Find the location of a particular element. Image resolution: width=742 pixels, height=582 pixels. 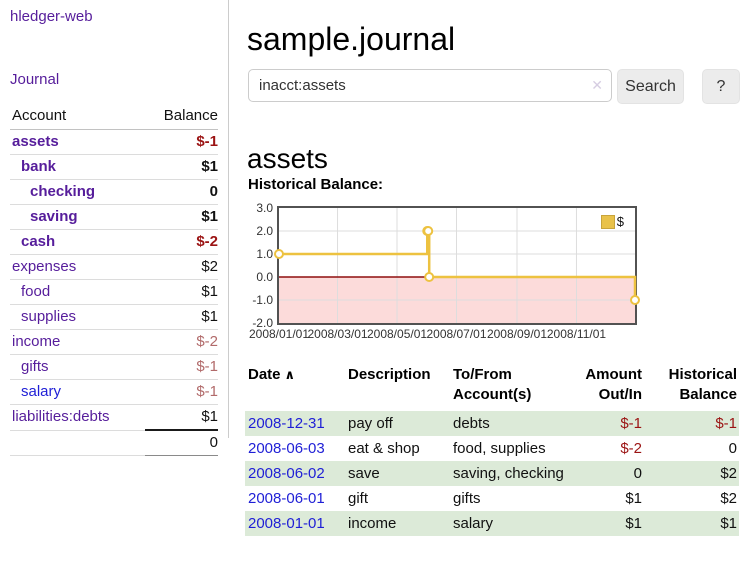

x-axis-tick-label: 2008/11/01 is located at coordinates (576, 334).